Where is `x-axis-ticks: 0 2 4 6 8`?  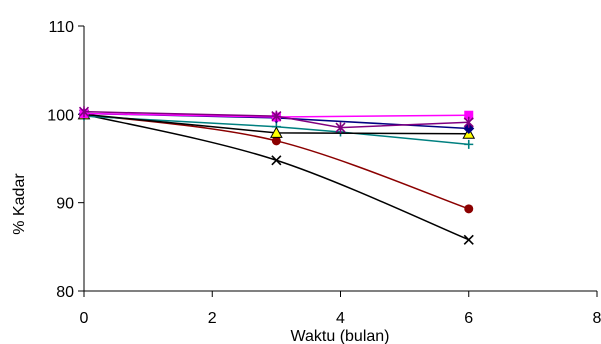
x-axis-ticks: 0 2 4 6 8 is located at coordinates (340, 309).